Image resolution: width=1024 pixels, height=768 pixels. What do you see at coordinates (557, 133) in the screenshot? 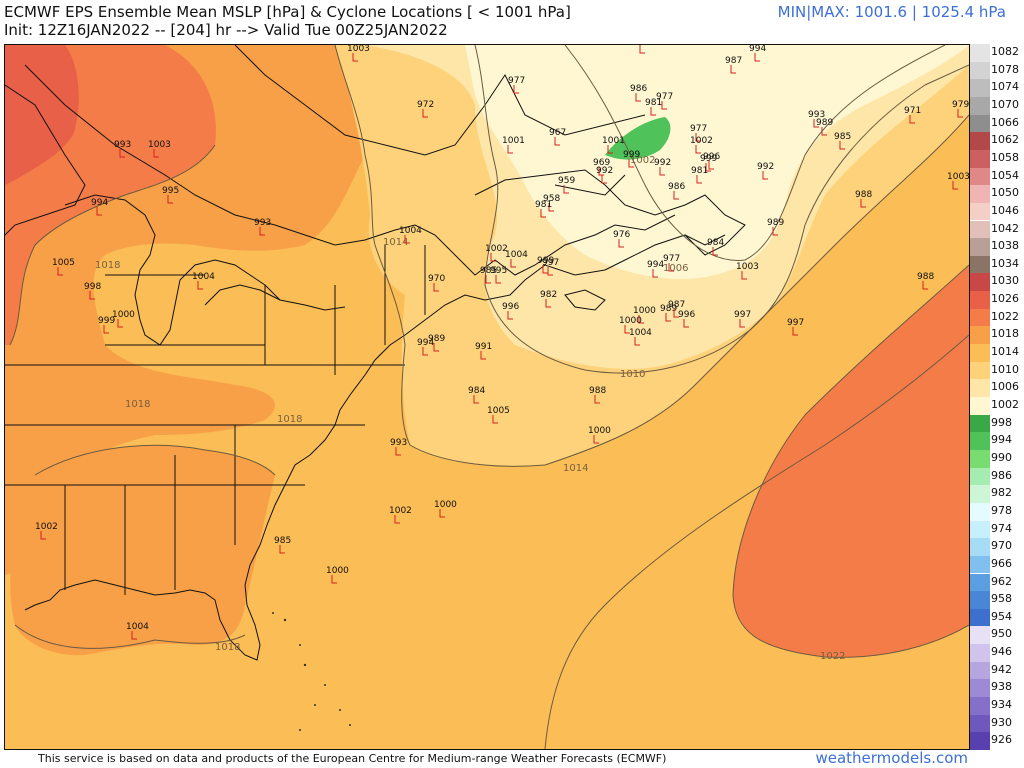
I see `cyclone-pressure-label: 967` at bounding box center [557, 133].